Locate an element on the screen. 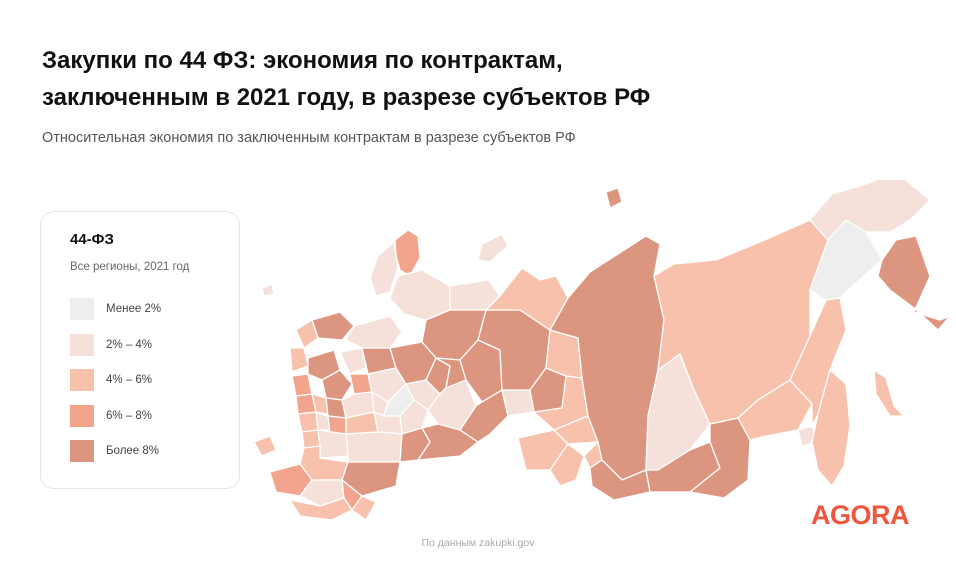  region-dagestan is located at coordinates (364, 508).